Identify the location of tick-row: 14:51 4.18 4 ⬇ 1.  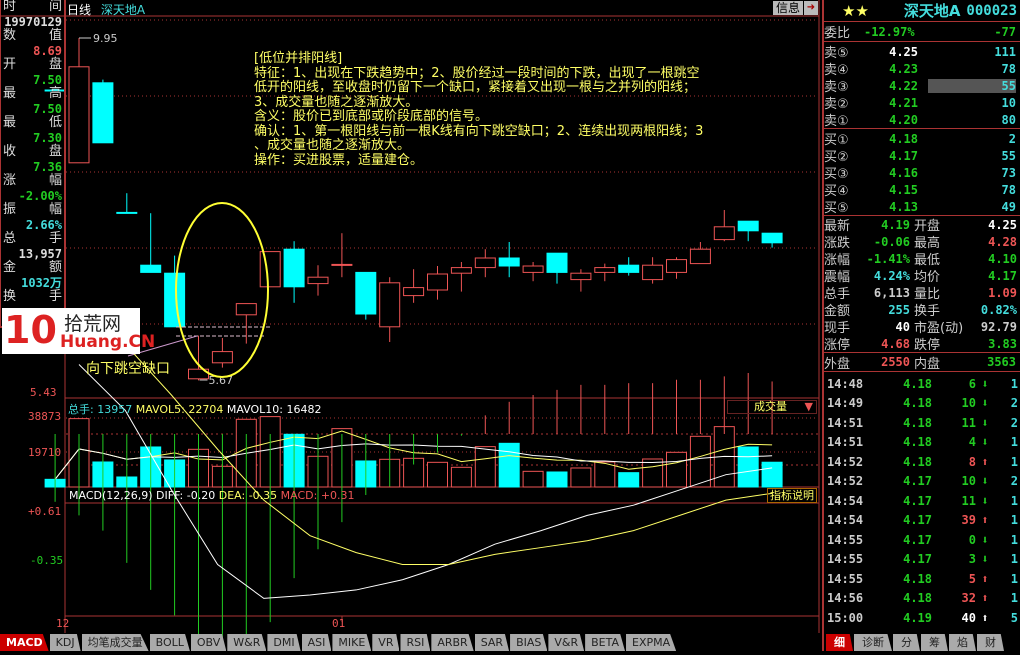
(922, 443).